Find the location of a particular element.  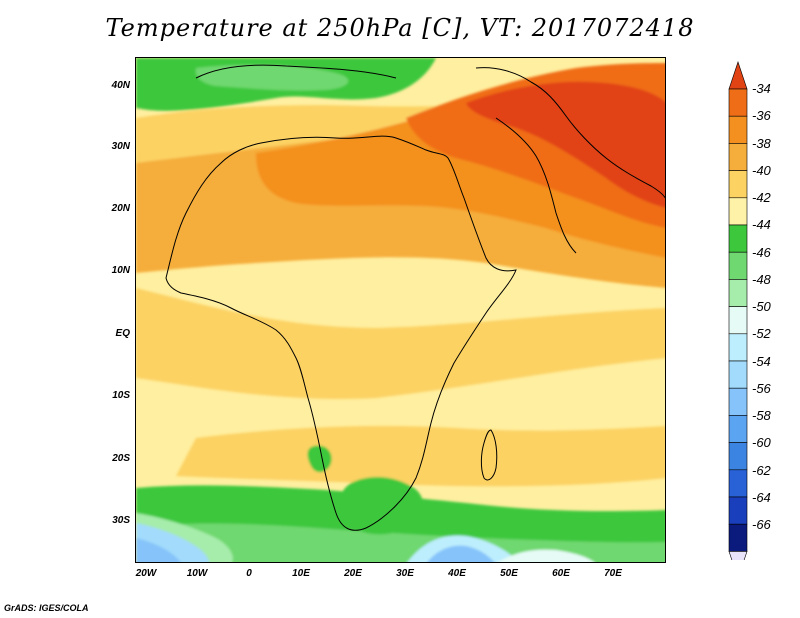

asia-coast is located at coordinates (570, 133).